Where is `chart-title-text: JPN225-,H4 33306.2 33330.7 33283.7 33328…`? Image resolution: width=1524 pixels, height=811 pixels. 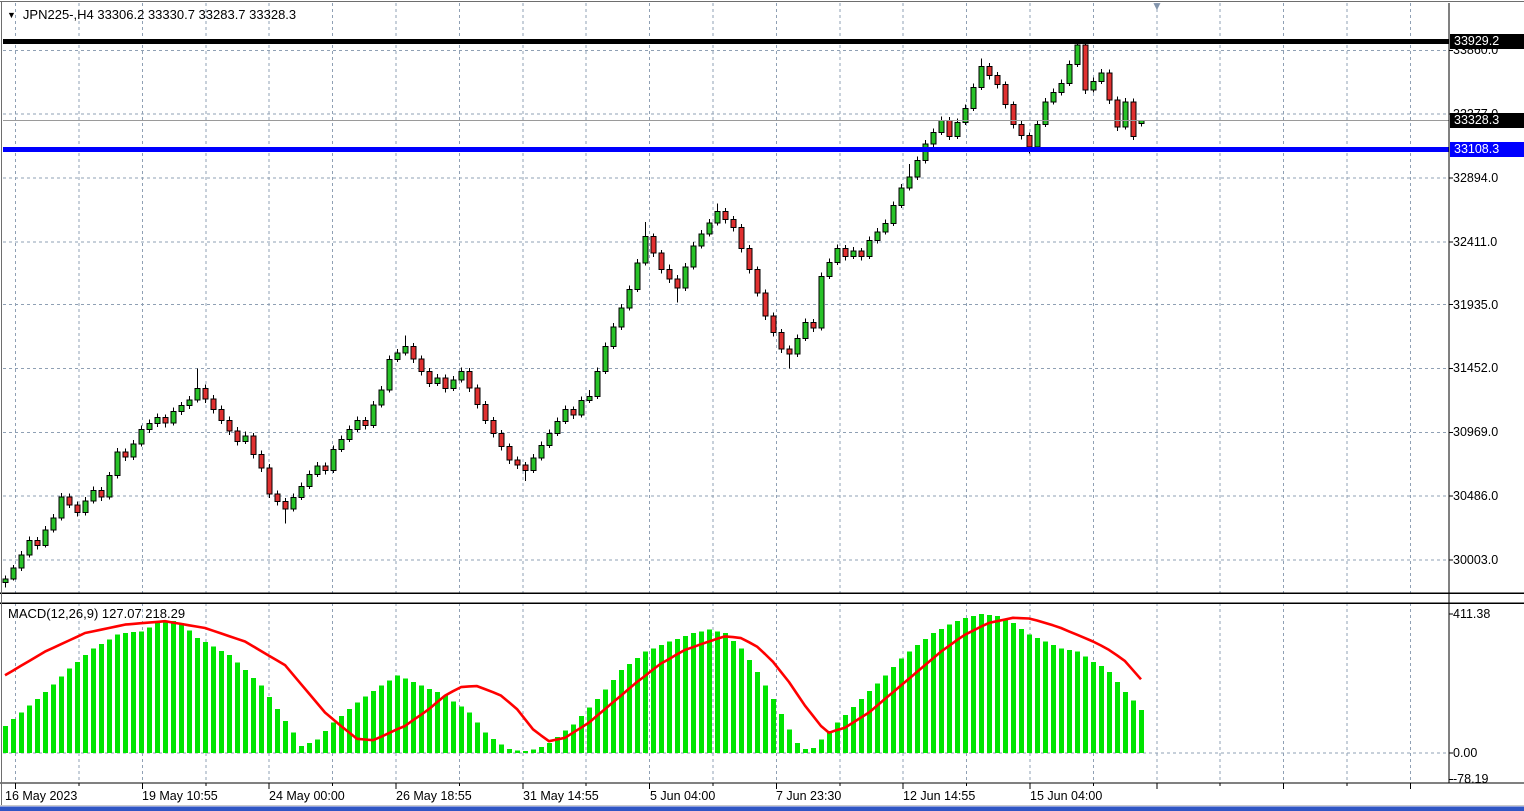 chart-title-text: JPN225-,H4 33306.2 33330.7 33283.7 33328… is located at coordinates (159, 14).